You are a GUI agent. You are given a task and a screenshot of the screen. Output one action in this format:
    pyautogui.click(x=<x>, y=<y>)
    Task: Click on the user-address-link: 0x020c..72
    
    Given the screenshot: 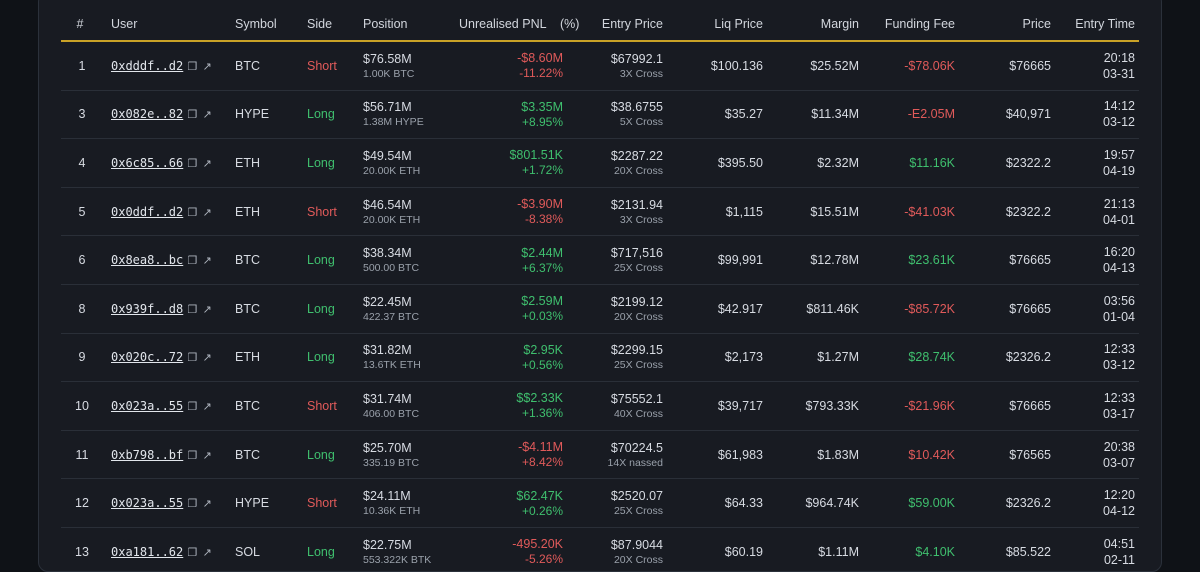 What is the action you would take?
    pyautogui.click(x=147, y=357)
    